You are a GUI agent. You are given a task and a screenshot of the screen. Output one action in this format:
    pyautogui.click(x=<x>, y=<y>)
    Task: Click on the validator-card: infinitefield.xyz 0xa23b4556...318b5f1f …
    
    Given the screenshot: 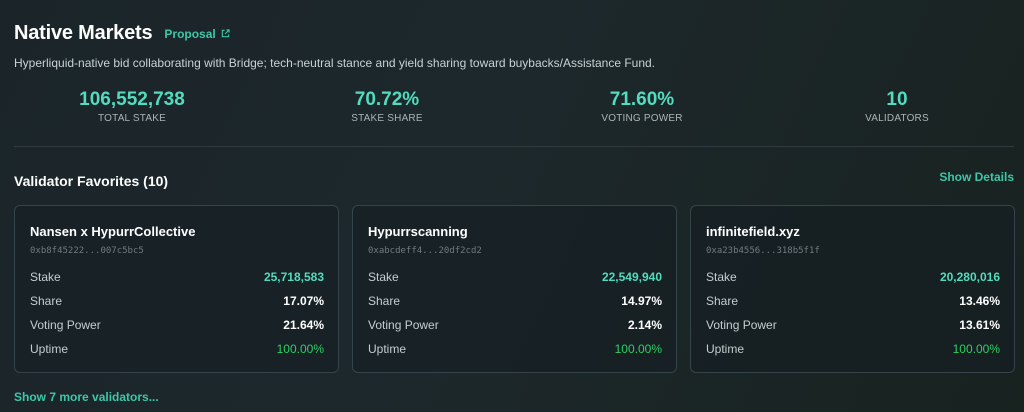 What is the action you would take?
    pyautogui.click(x=852, y=289)
    